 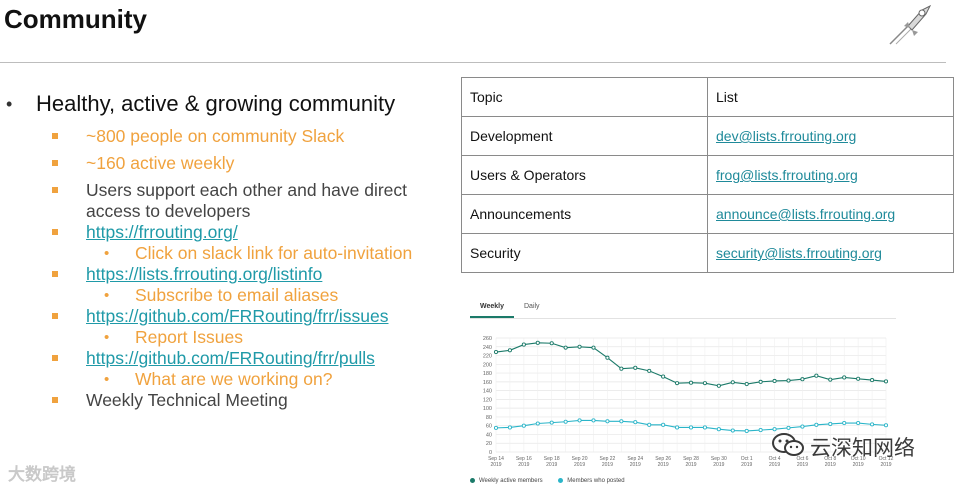 I want to click on x-tick-label: Sep 20, so click(x=580, y=459).